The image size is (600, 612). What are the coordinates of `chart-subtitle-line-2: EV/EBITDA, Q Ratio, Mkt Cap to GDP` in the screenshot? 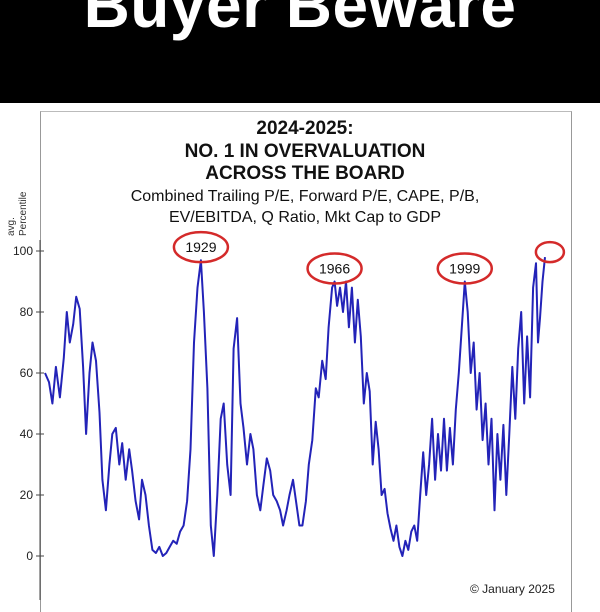 It's located at (305, 217).